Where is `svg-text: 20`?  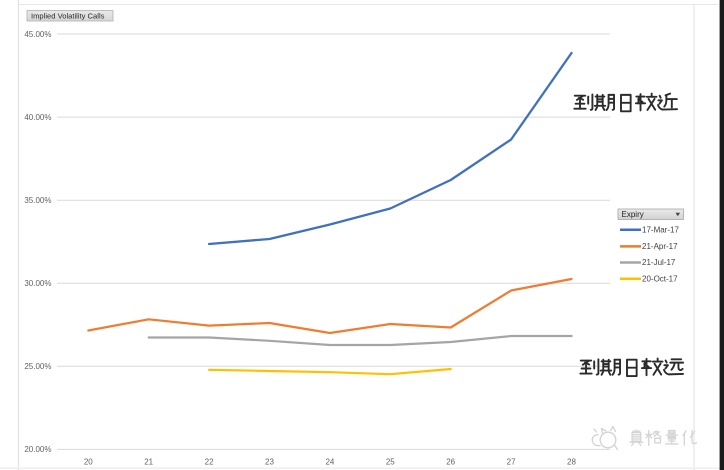 svg-text: 20 is located at coordinates (88, 462).